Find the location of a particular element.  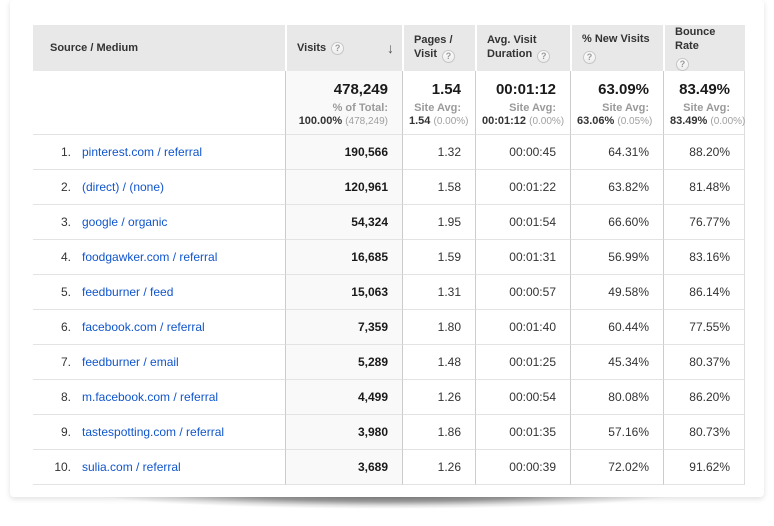

row-rank: 8. is located at coordinates (65, 397).